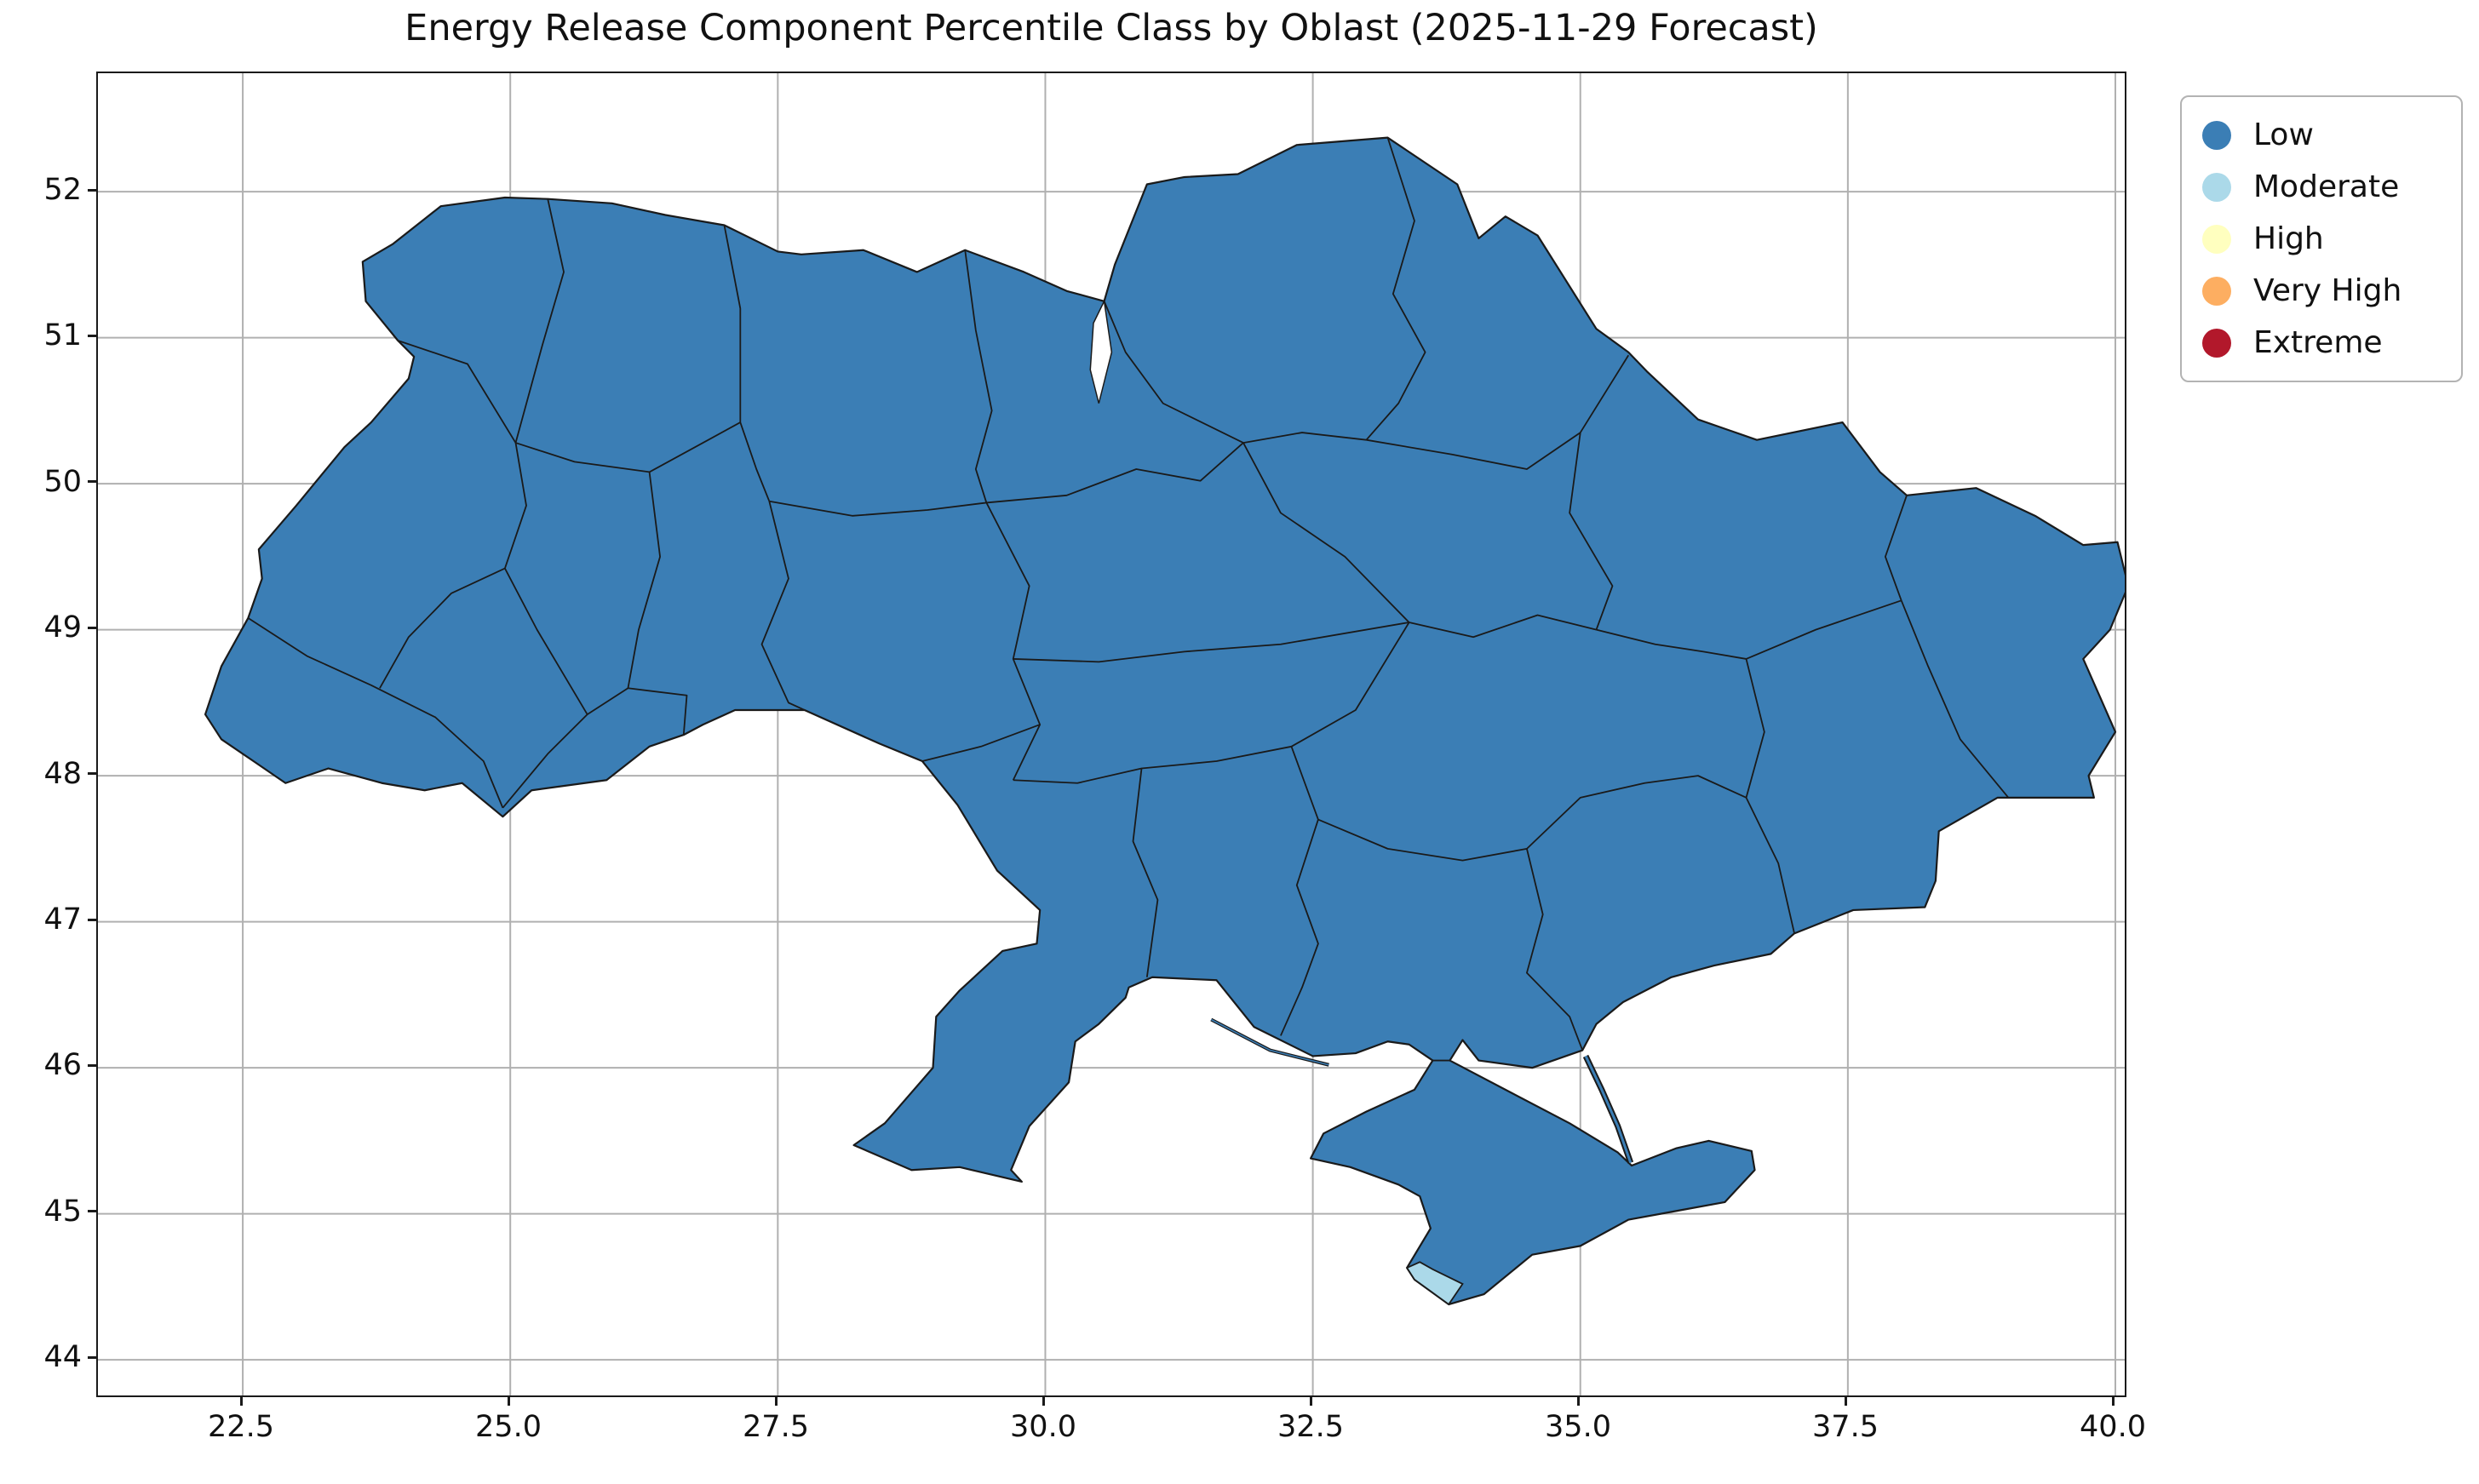 The height and width of the screenshot is (1484, 2479). I want to click on x-tick-label: 37.5, so click(1845, 1427).